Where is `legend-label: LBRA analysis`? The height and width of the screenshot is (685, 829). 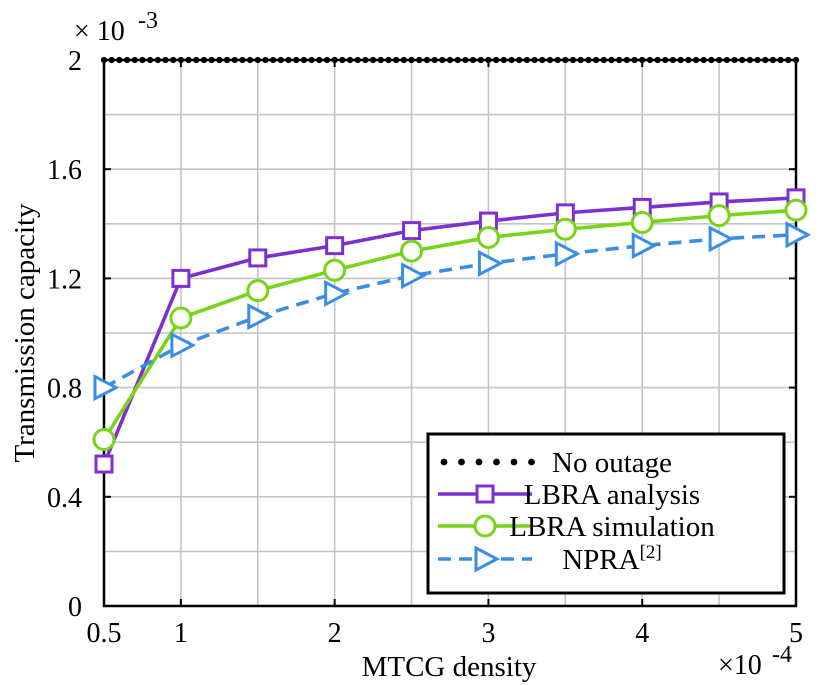
legend-label: LBRA analysis is located at coordinates (612, 495).